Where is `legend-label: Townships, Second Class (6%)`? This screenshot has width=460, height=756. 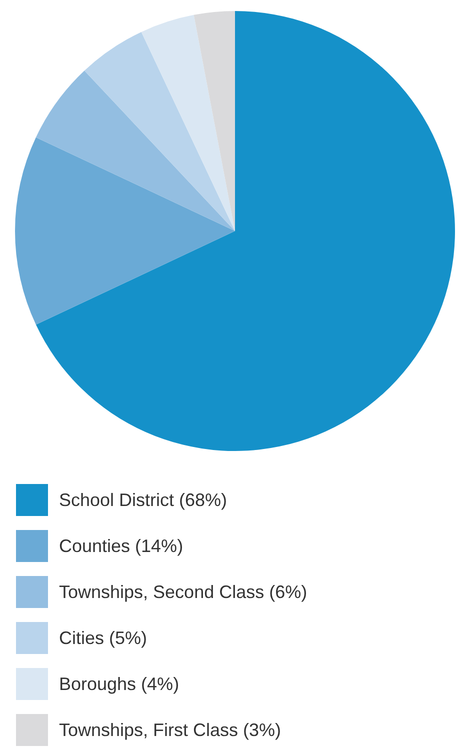 legend-label: Townships, Second Class (6%) is located at coordinates (183, 592).